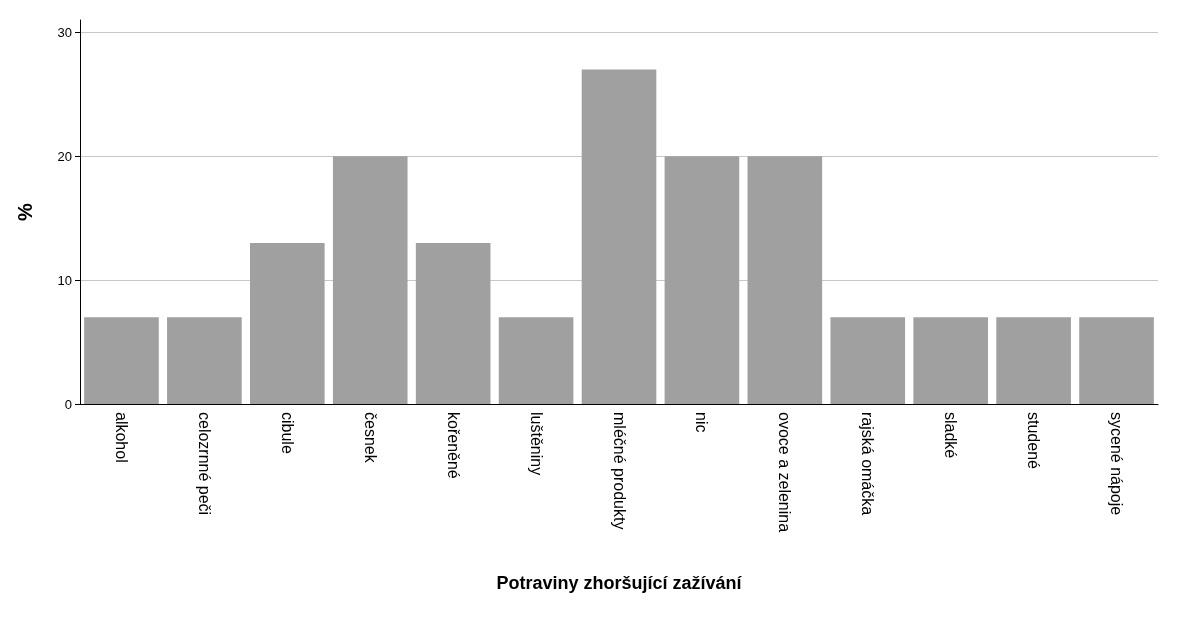  Describe the element at coordinates (64, 32) in the screenshot. I see `y-tick-label: 30` at that location.